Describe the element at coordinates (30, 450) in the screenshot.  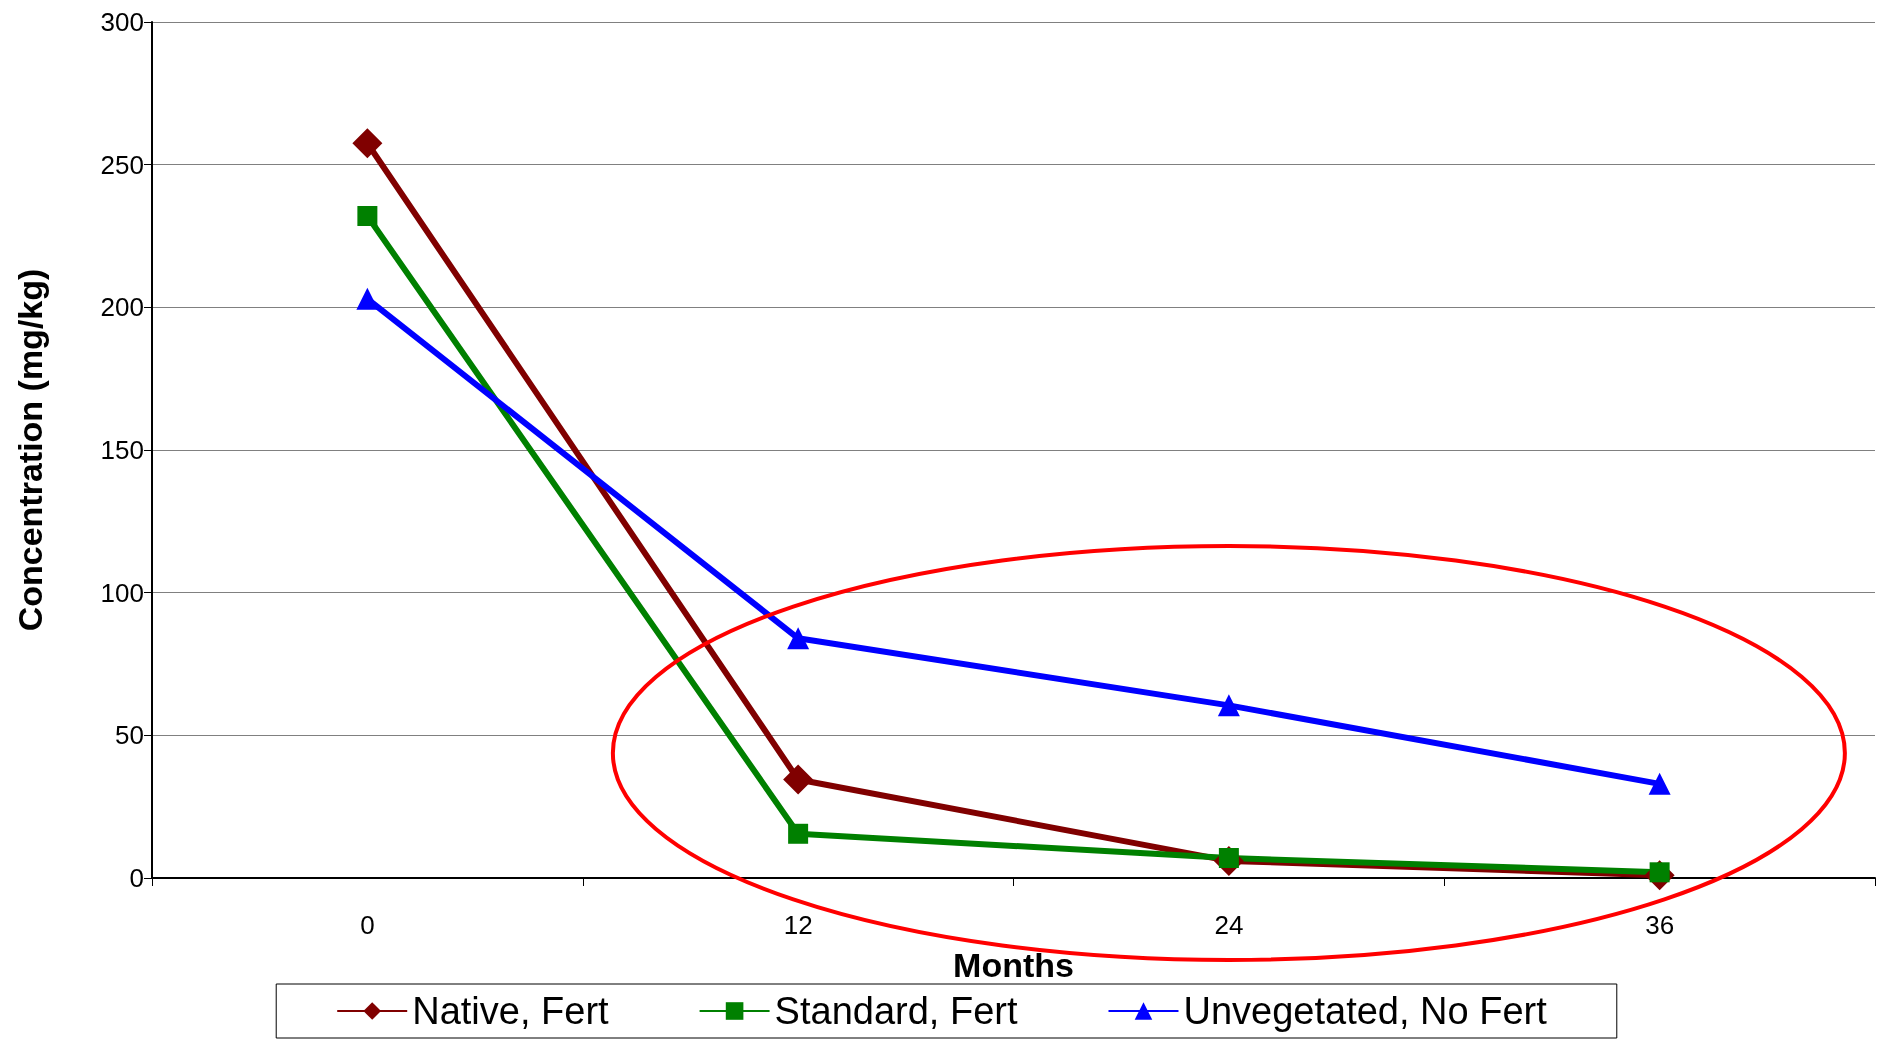
I see `y-axis-title: Concentration (mg/kg)` at that location.